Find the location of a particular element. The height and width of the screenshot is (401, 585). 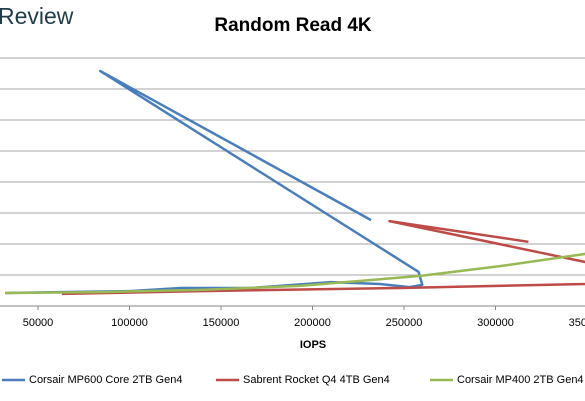

x-tick-label: 50000 is located at coordinates (38, 323).